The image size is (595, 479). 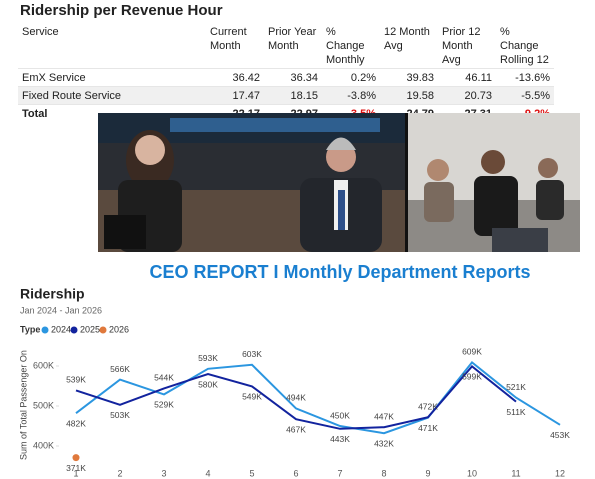 I want to click on x-tick-label: 1, so click(x=75, y=473).